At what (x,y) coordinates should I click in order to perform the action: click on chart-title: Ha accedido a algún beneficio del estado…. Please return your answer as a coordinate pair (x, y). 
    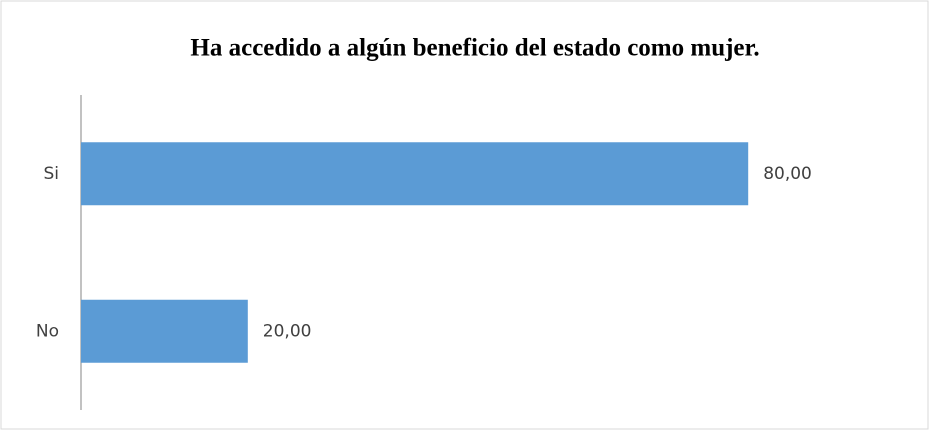
    Looking at the image, I should click on (474, 48).